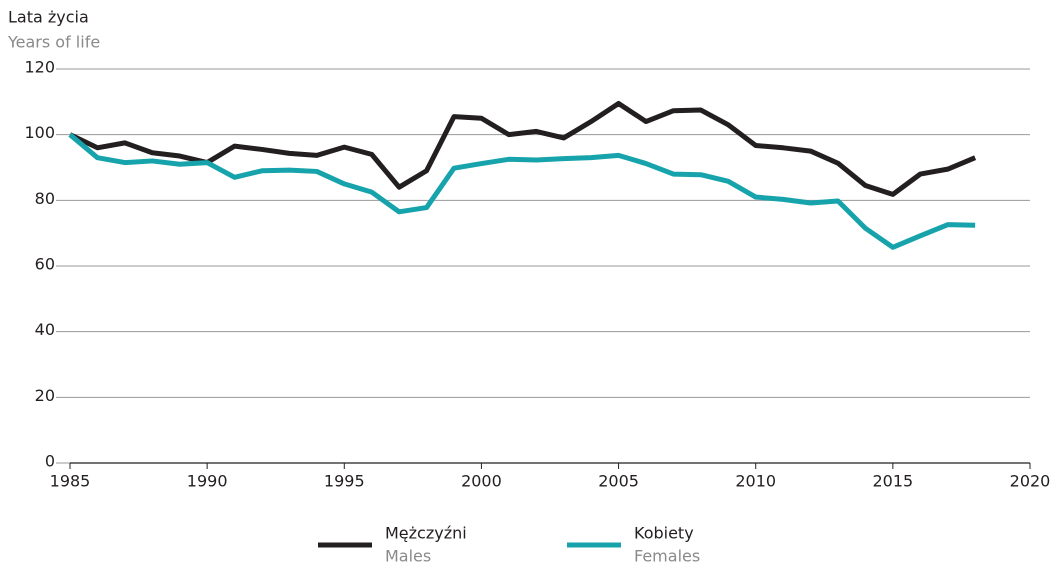 The image size is (1056, 570). What do you see at coordinates (1030, 481) in the screenshot?
I see `x-tick-label: 2020` at bounding box center [1030, 481].